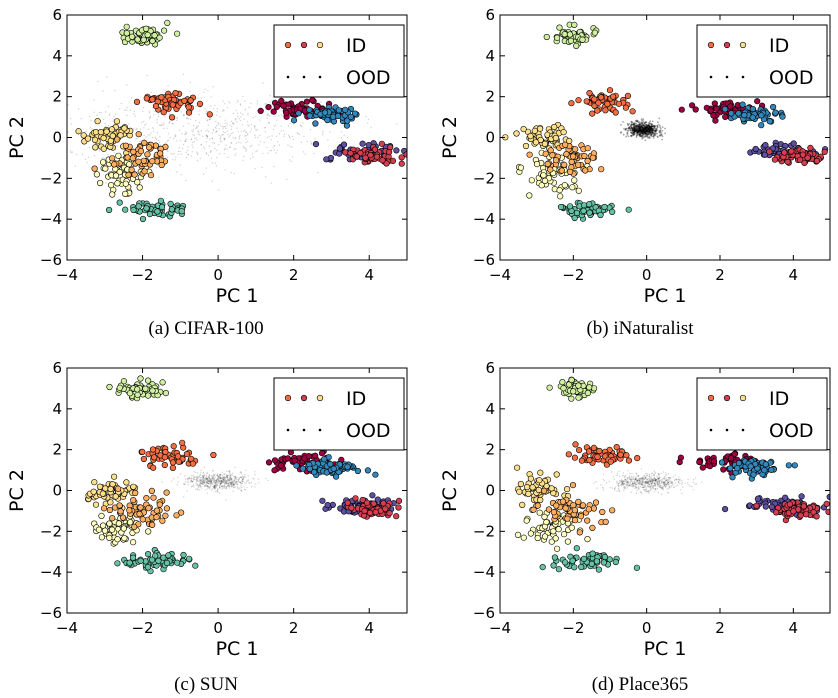  Describe the element at coordinates (720, 628) in the screenshot. I see `x-tick-label: 2` at that location.